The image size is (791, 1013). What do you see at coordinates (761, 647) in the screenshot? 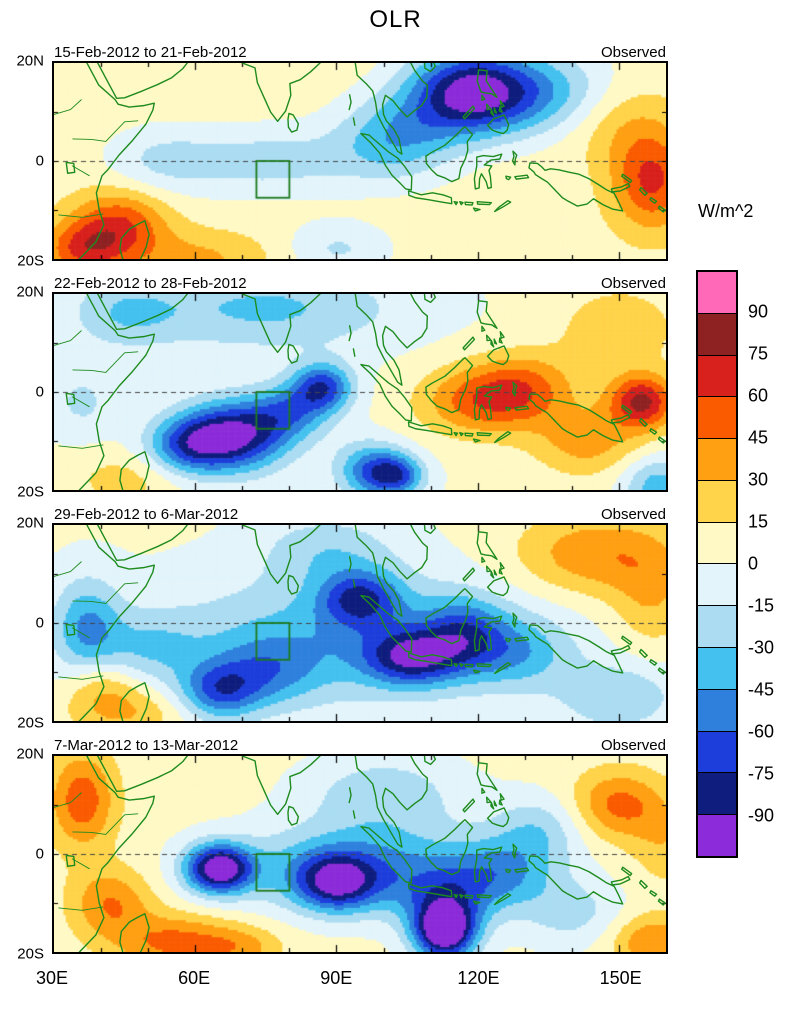
I see `colorbar-tick-label: -30` at bounding box center [761, 647].